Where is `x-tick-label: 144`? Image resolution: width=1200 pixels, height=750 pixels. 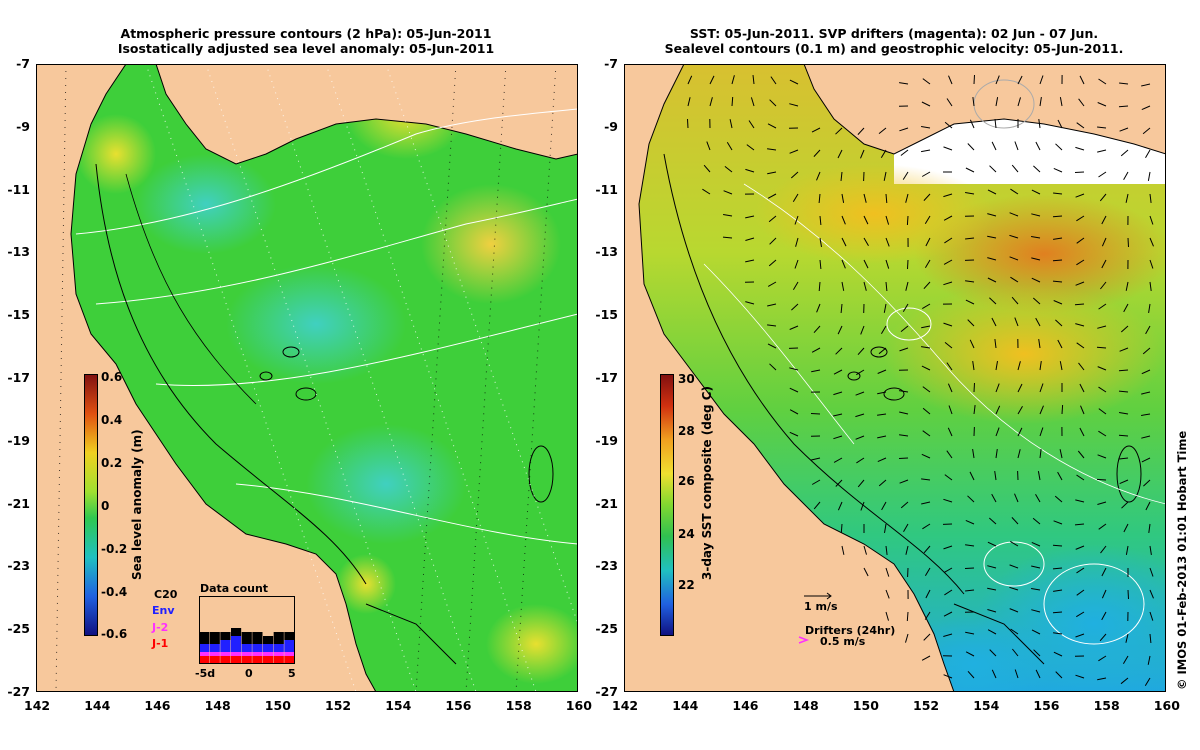 x-tick-label: 144 is located at coordinates (685, 705).